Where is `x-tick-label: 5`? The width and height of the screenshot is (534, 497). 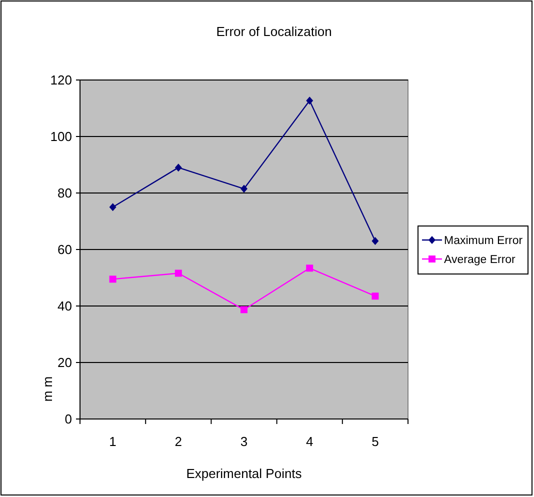
x-tick-label: 5 is located at coordinates (375, 441).